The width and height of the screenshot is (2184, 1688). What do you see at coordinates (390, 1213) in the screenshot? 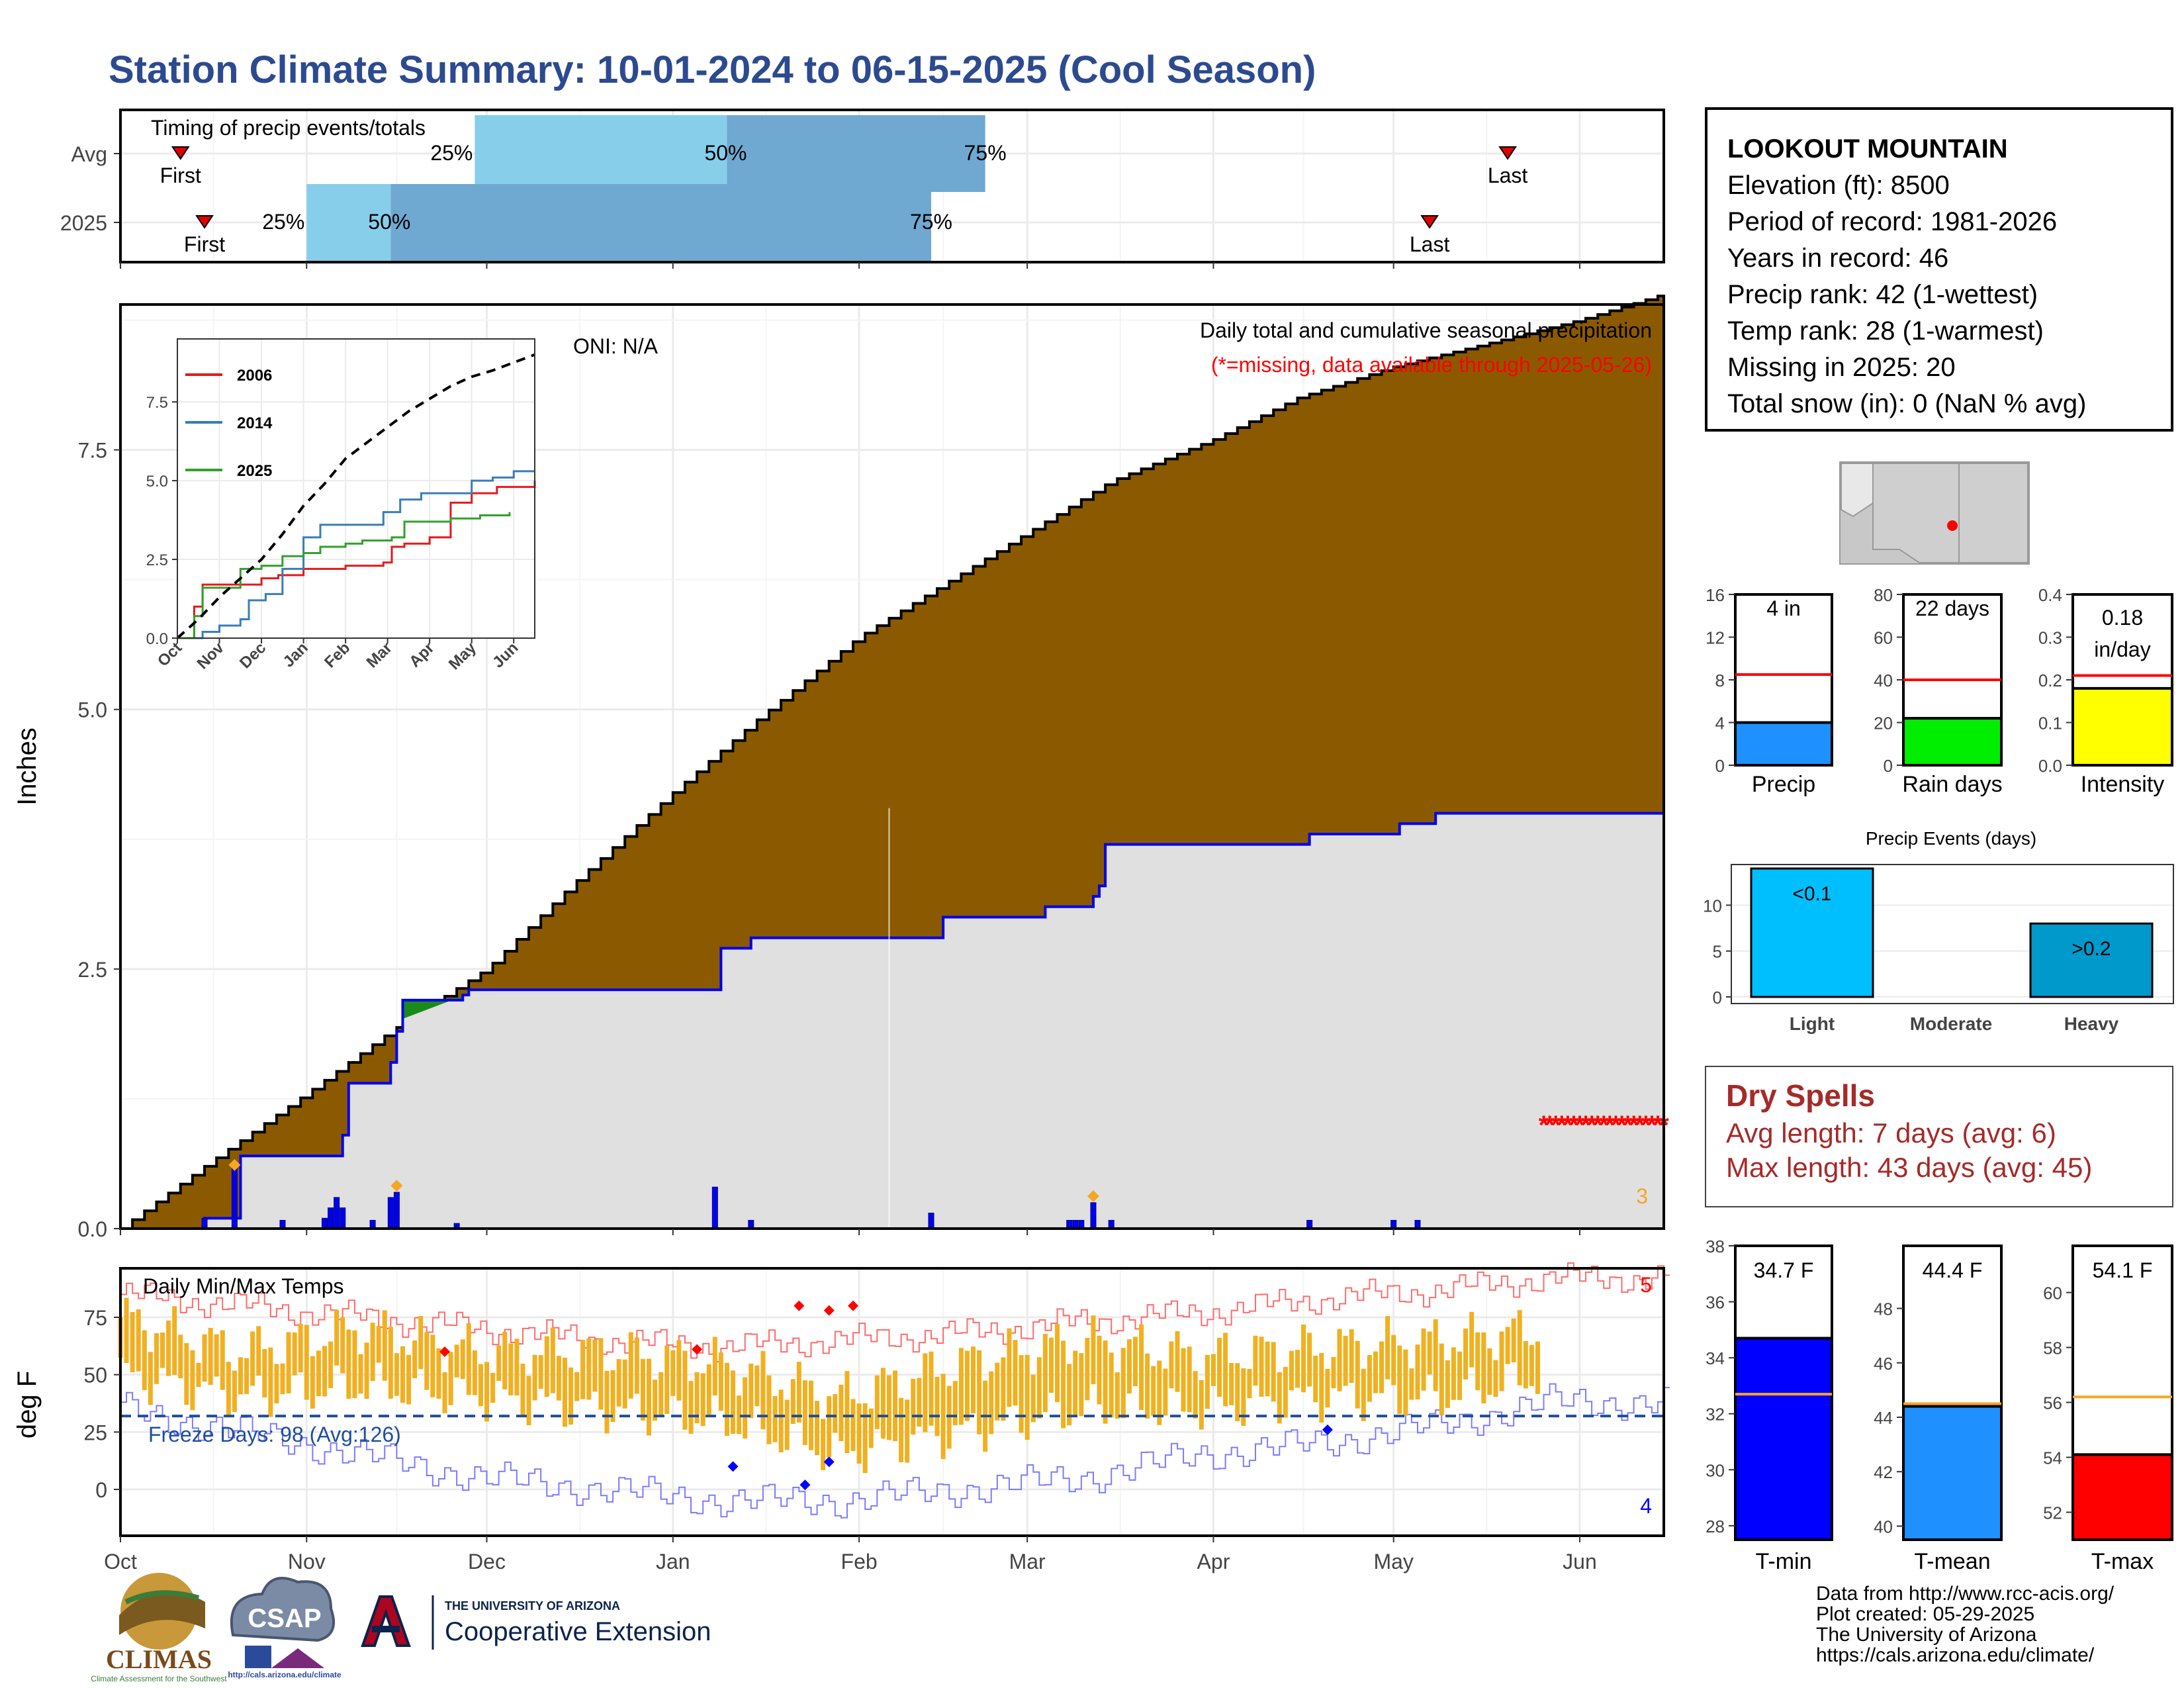
I see `daily-precip-bar` at bounding box center [390, 1213].